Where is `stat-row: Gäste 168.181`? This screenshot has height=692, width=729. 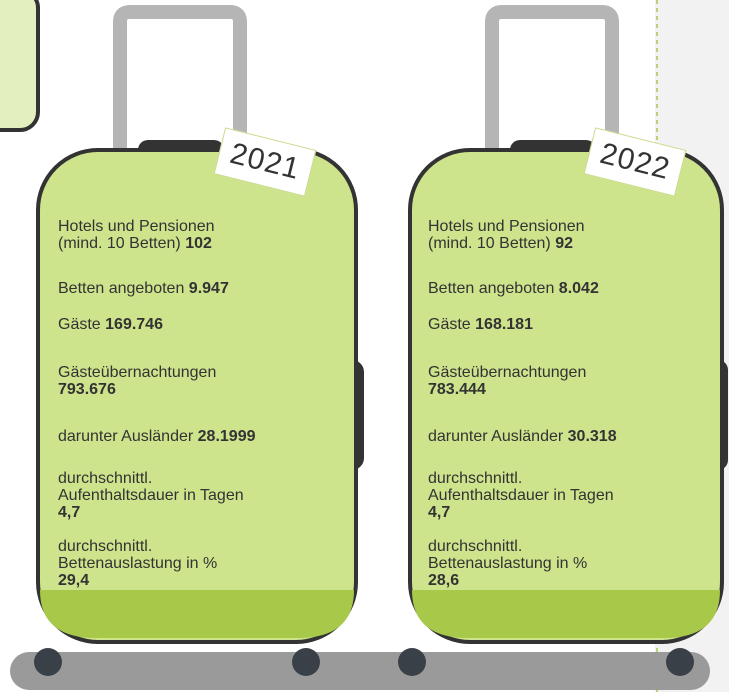 stat-row: Gäste 168.181 is located at coordinates (480, 324).